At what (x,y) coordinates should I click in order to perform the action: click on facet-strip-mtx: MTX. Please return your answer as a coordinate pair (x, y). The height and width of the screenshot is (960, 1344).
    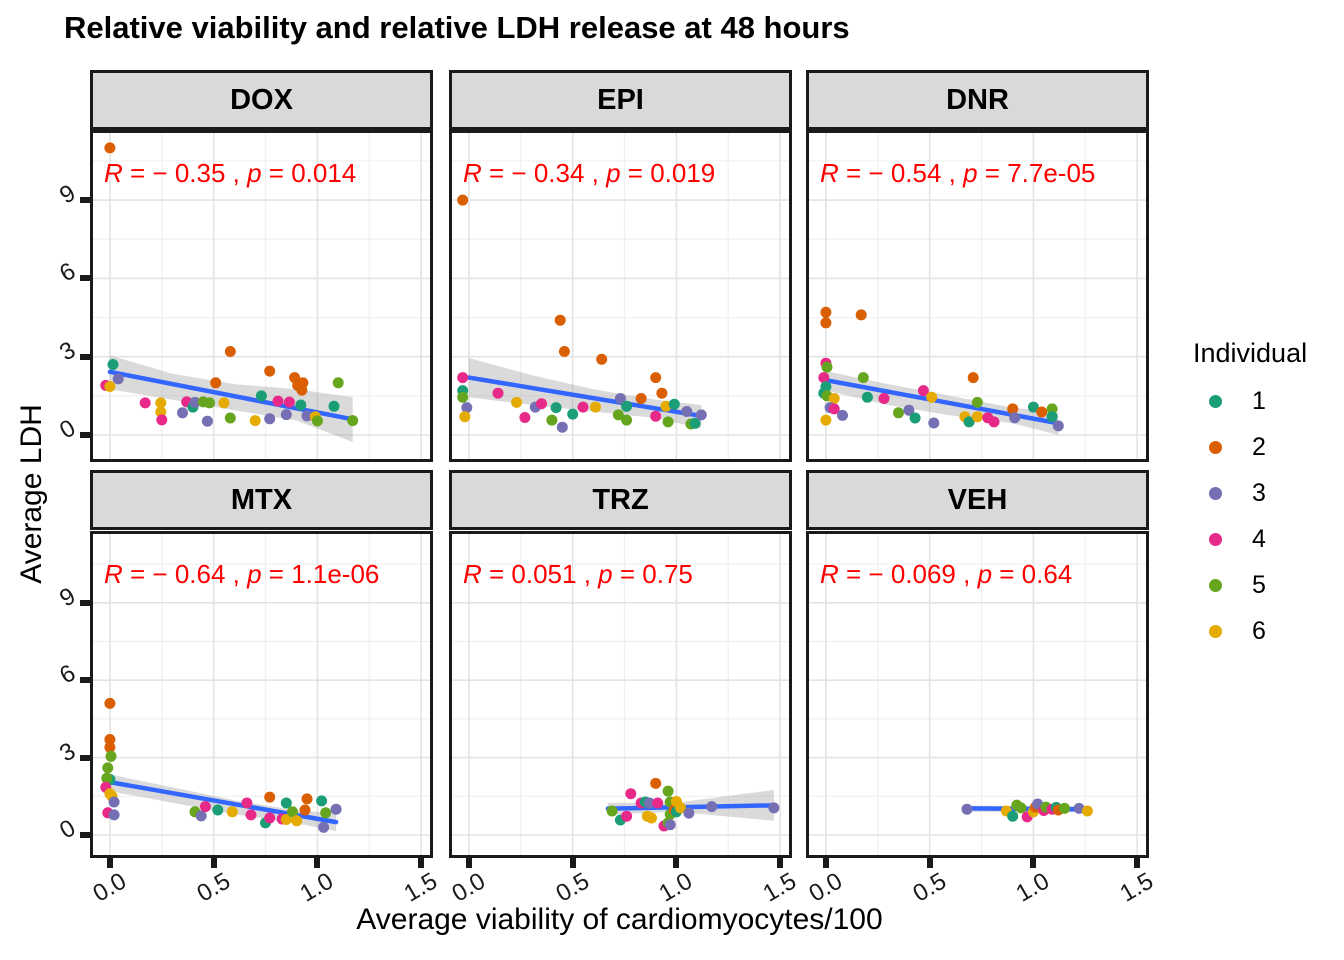
    Looking at the image, I should click on (261, 500).